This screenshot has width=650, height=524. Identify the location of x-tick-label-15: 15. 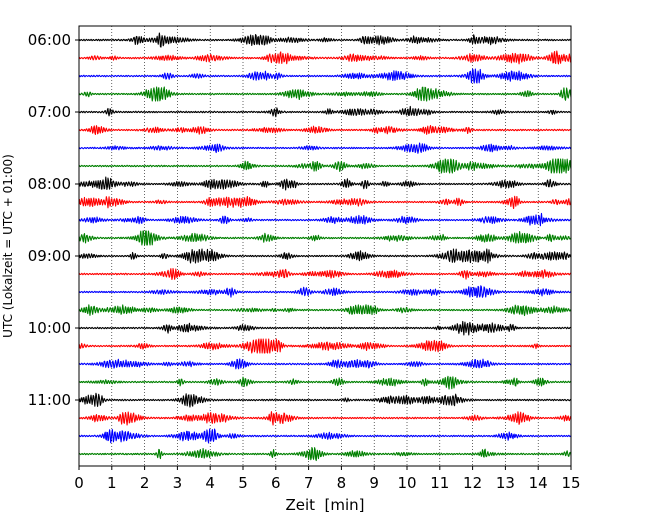
(570, 483).